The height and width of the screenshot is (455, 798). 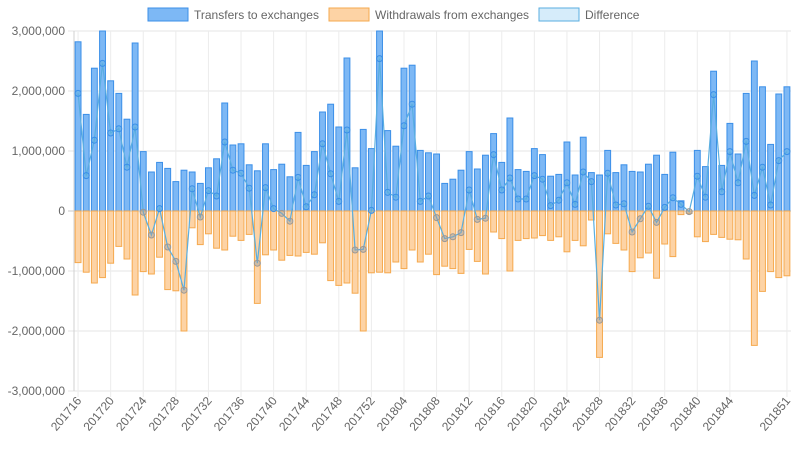 I want to click on legend-swatch-withdrawals, so click(x=349, y=14).